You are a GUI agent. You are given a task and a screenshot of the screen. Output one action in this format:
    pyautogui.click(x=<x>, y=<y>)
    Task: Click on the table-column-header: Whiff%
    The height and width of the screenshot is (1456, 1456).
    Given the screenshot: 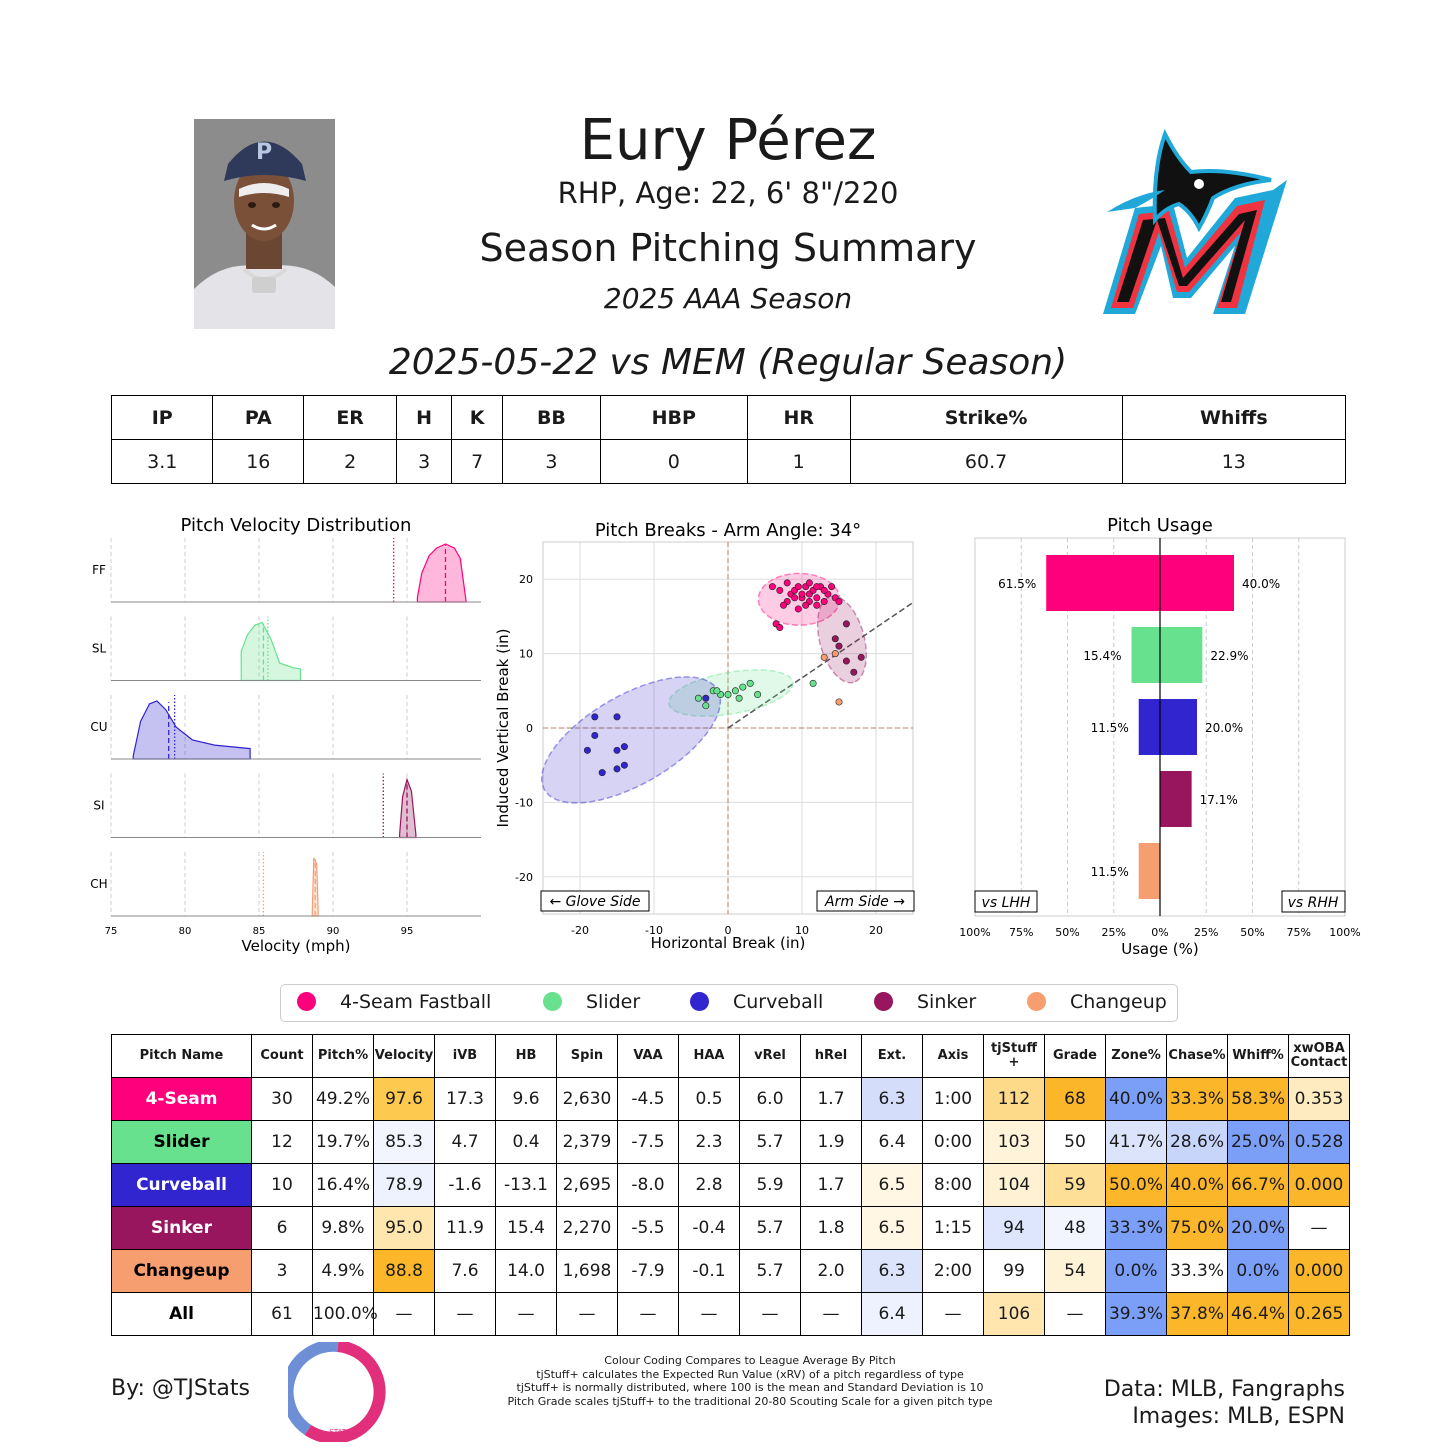 What is the action you would take?
    pyautogui.click(x=1258, y=1056)
    